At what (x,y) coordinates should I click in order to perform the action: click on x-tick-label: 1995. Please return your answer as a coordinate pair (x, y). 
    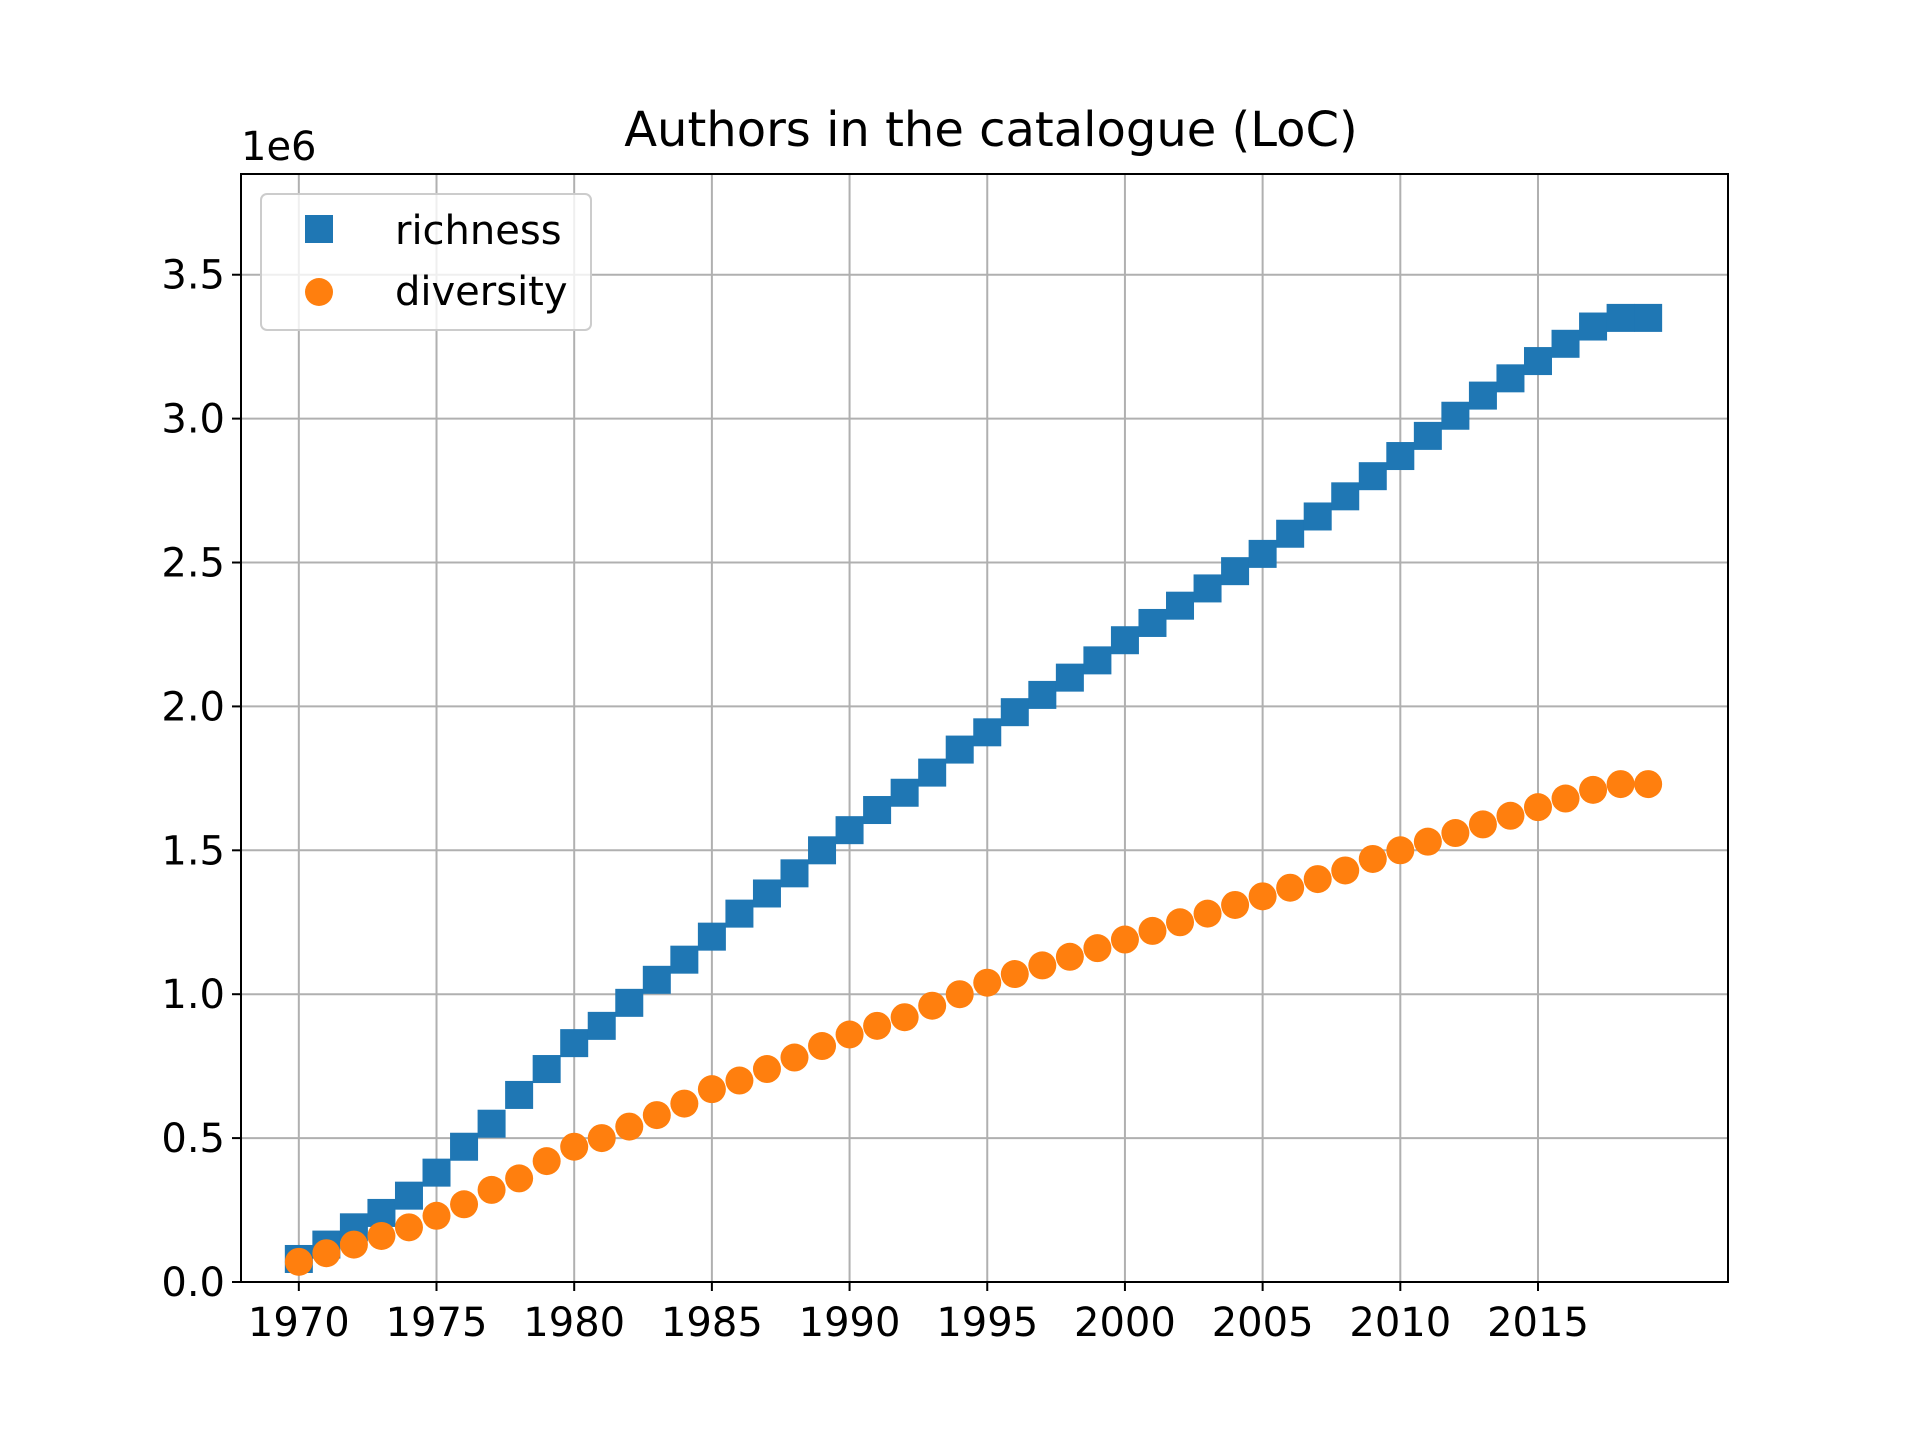
    Looking at the image, I should click on (987, 1323).